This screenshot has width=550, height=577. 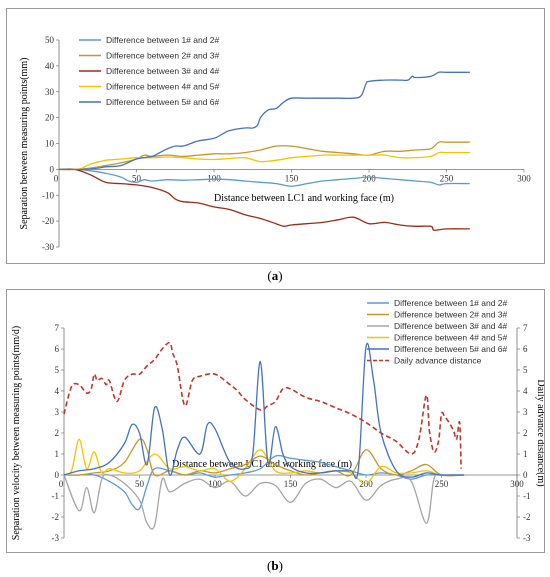 What do you see at coordinates (48, 247) in the screenshot?
I see `y-tick-label: -30` at bounding box center [48, 247].